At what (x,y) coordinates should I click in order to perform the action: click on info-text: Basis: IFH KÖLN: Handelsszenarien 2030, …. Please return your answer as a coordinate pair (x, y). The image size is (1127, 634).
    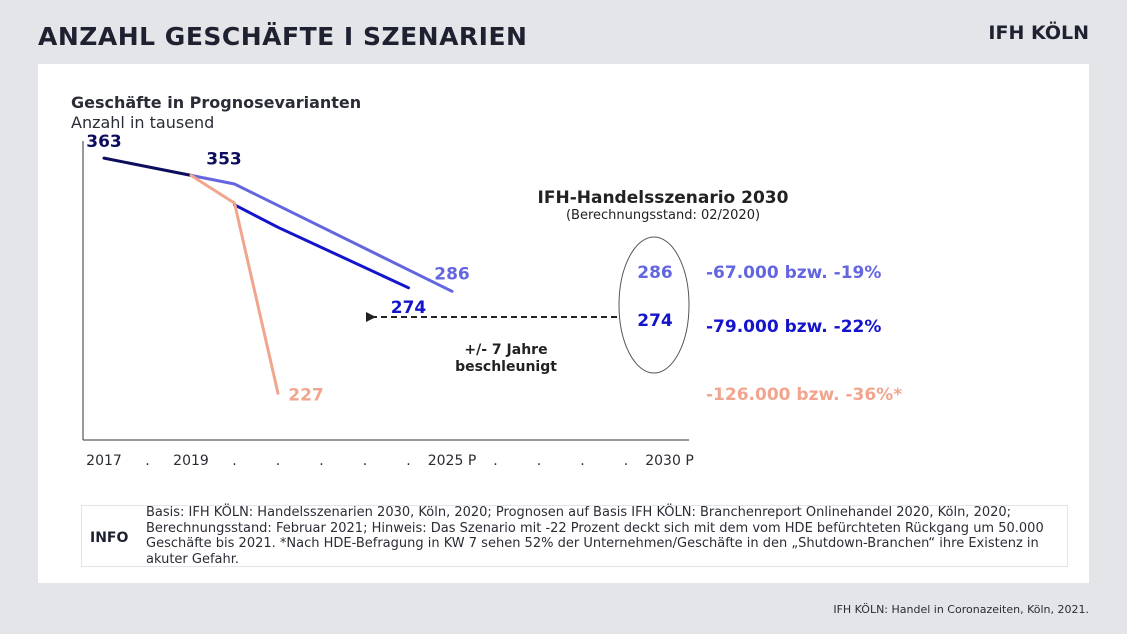
    Looking at the image, I should click on (595, 536).